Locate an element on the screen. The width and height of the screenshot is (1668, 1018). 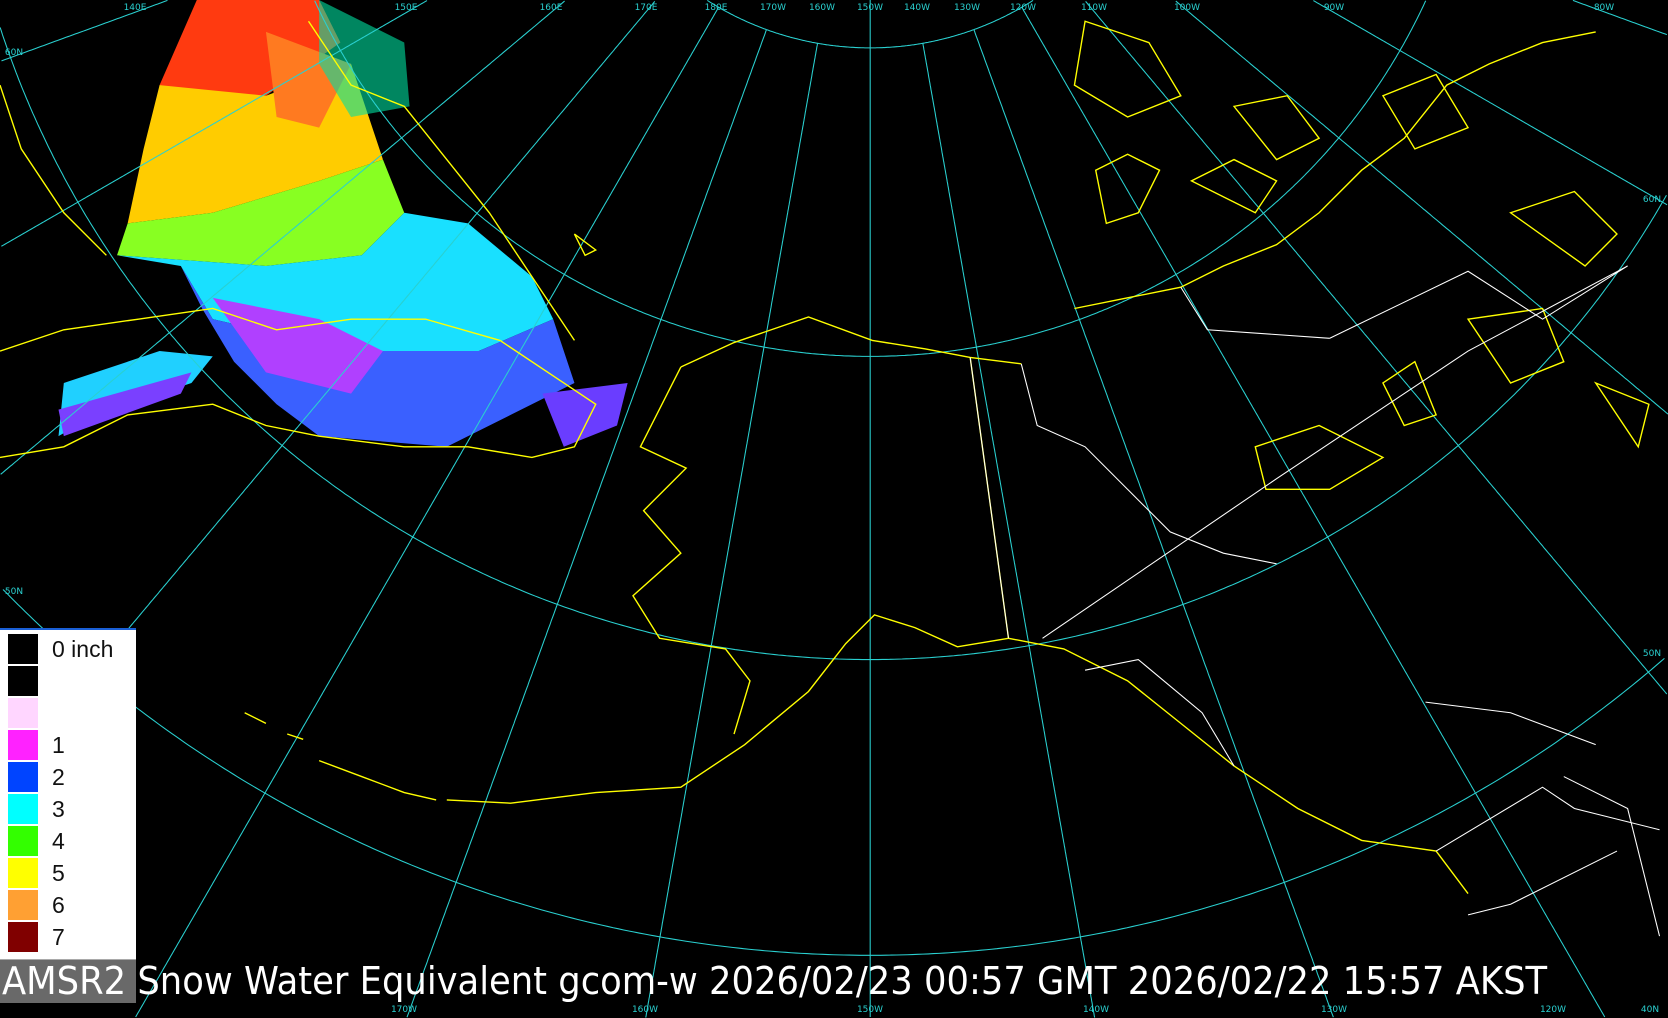
legend-item: 1 is located at coordinates (72, 745).